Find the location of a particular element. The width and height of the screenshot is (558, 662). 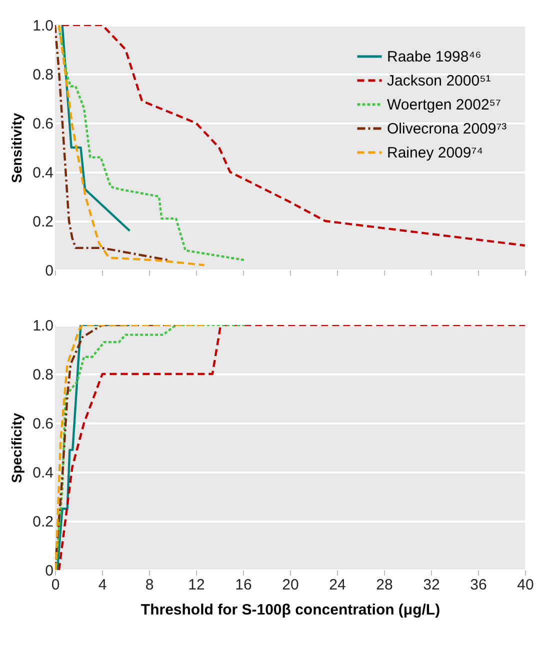

x-tick-label: 8 is located at coordinates (149, 585).